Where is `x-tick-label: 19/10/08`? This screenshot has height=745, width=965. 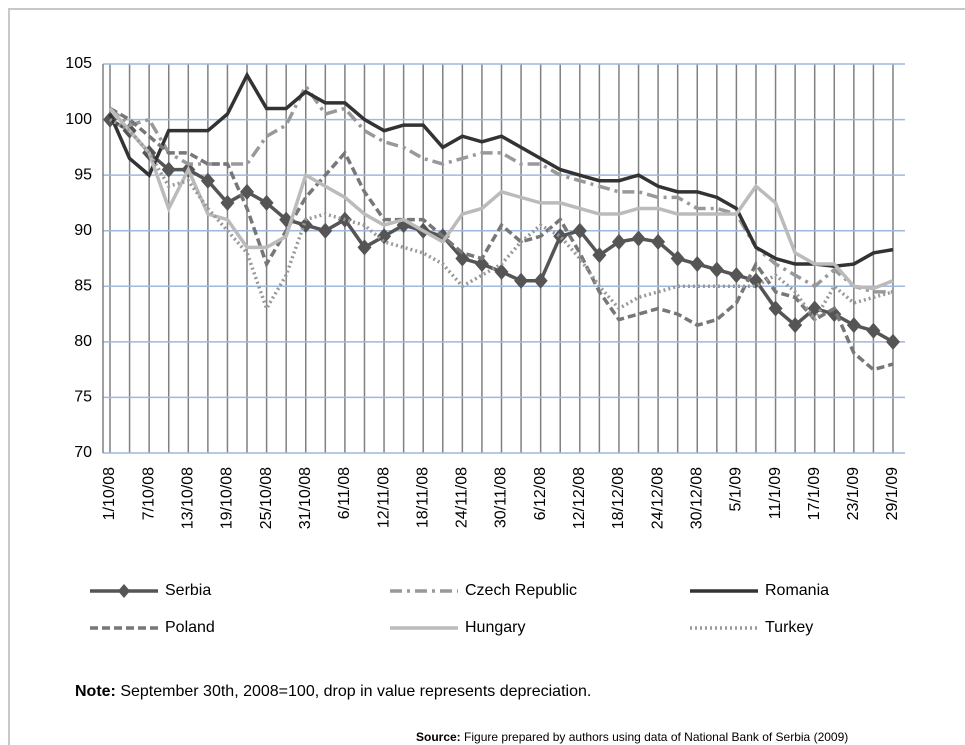
x-tick-label: 19/10/08 is located at coordinates (227, 498).